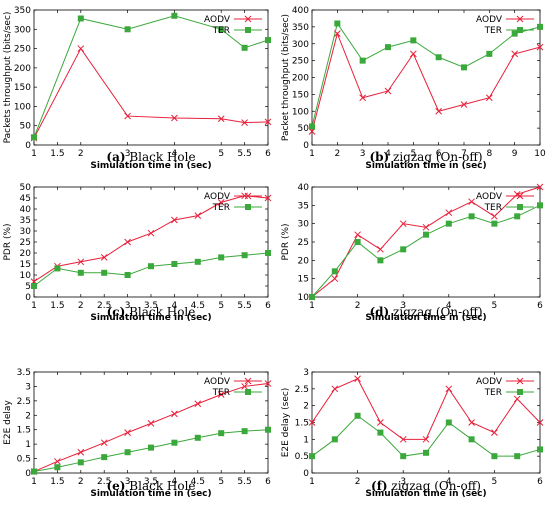  Describe the element at coordinates (304, 129) in the screenshot. I see `y-tick-label: 50` at that location.